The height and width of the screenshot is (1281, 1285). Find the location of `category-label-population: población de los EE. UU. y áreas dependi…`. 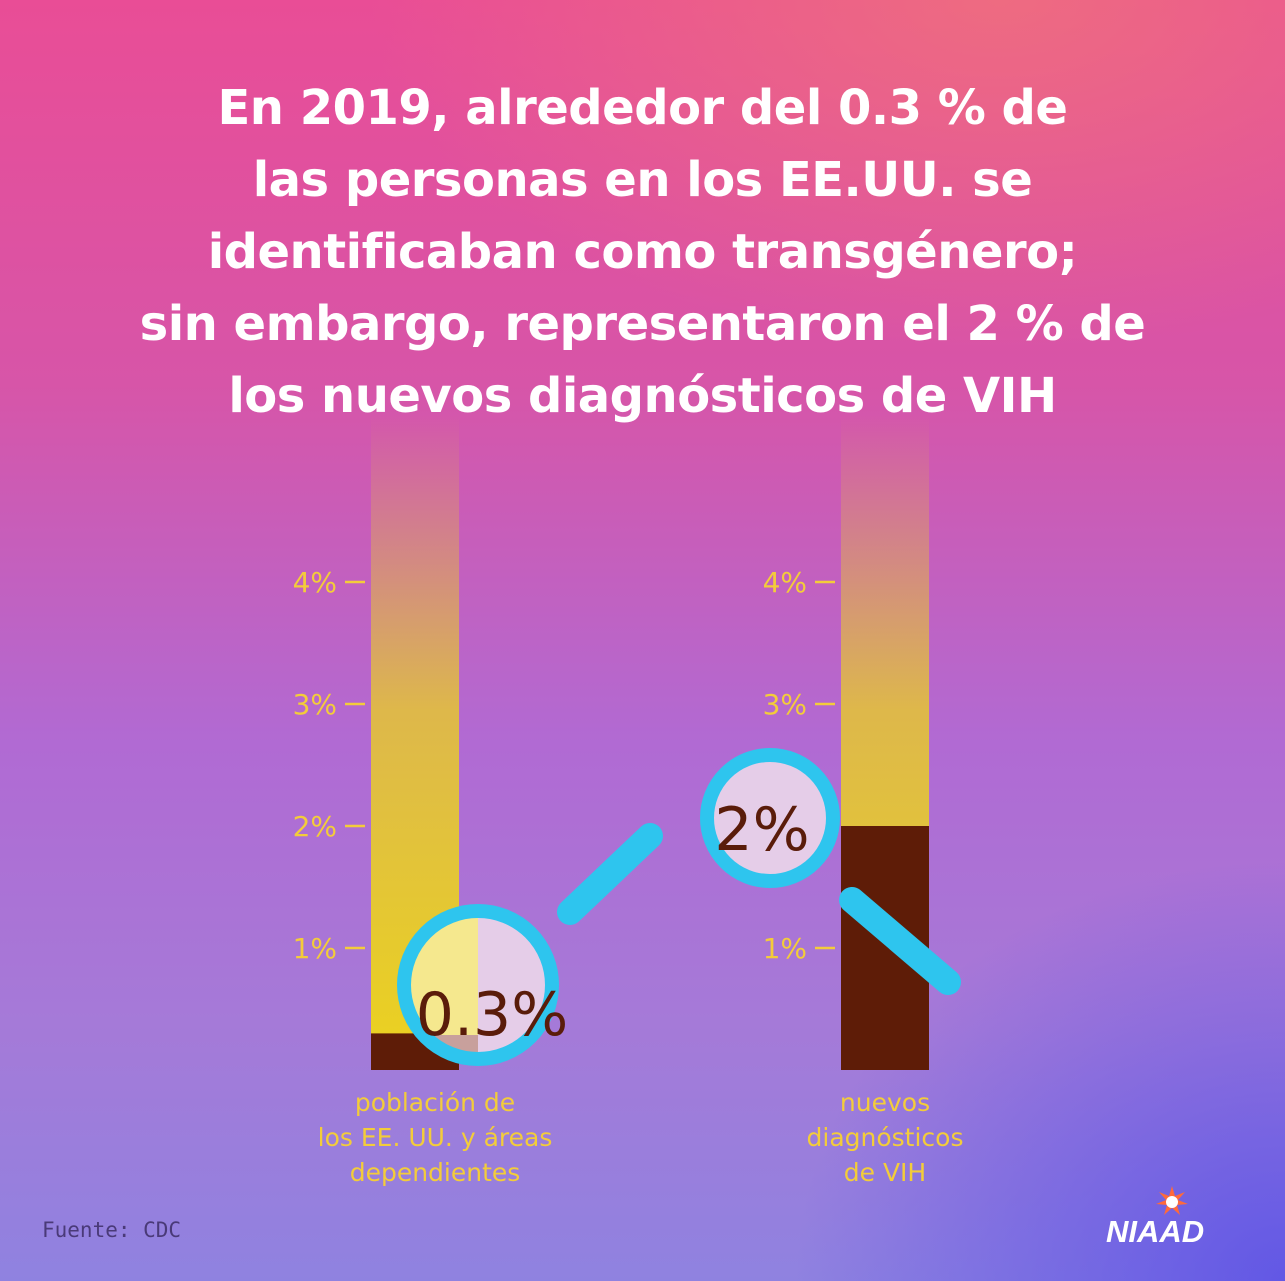

category-label-population: población de los EE. UU. y áreas dependi… is located at coordinates (435, 1137).